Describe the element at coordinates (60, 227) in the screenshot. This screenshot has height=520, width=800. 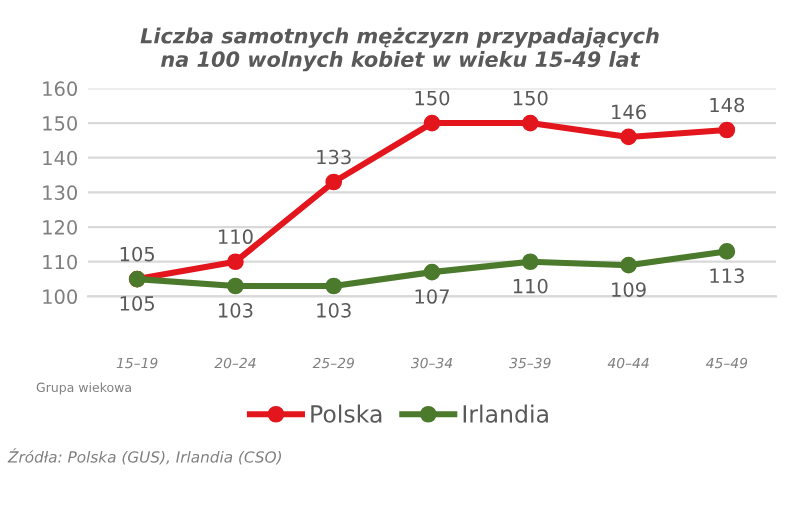
I see `y-tick-label: 120` at that location.